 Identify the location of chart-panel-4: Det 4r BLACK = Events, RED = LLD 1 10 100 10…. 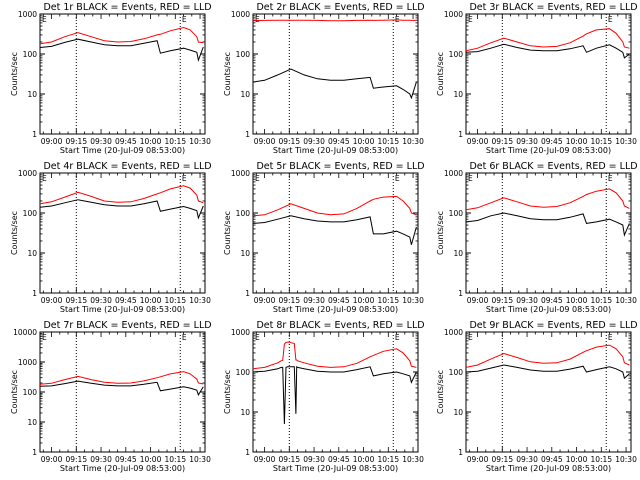
(111, 237).